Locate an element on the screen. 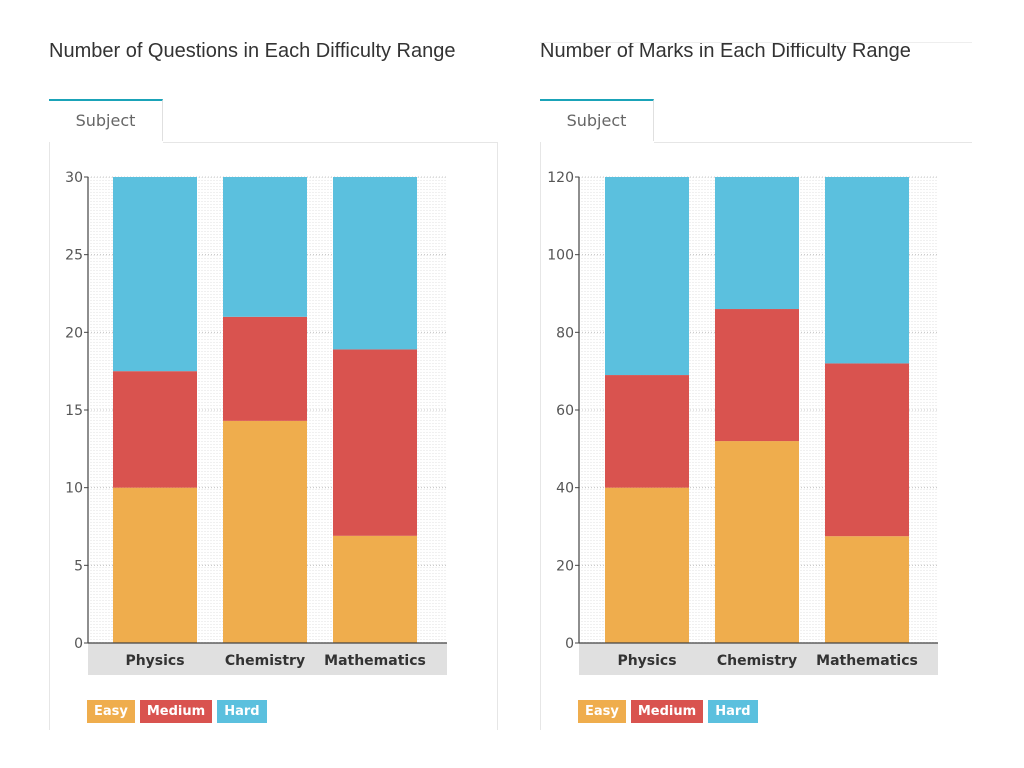  marks-chart-title: Number of Marks in Each Difficulty Range is located at coordinates (725, 51).